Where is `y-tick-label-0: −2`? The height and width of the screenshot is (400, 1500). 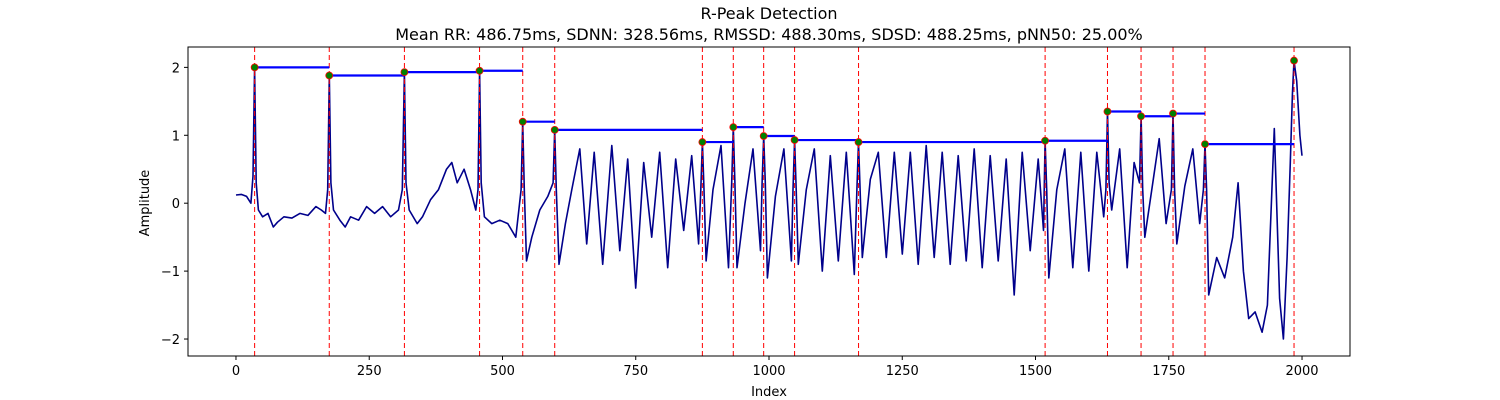 y-tick-label-0: −2 is located at coordinates (170, 340).